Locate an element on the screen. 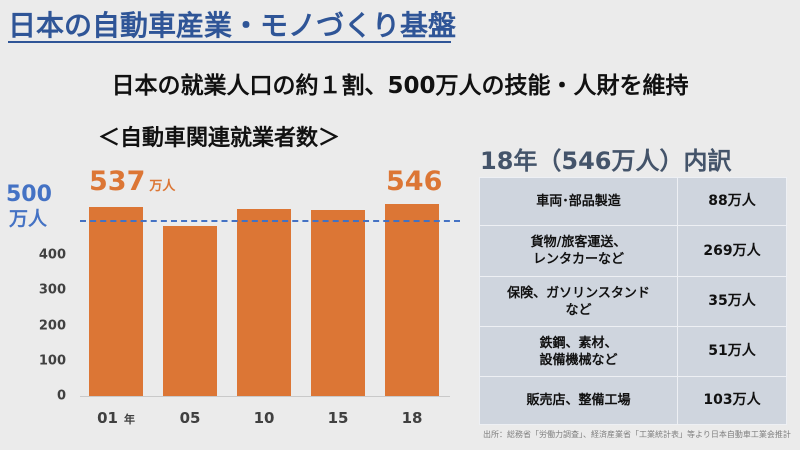 The width and height of the screenshot is (800, 450). bar-label-18: 546 is located at coordinates (414, 181).